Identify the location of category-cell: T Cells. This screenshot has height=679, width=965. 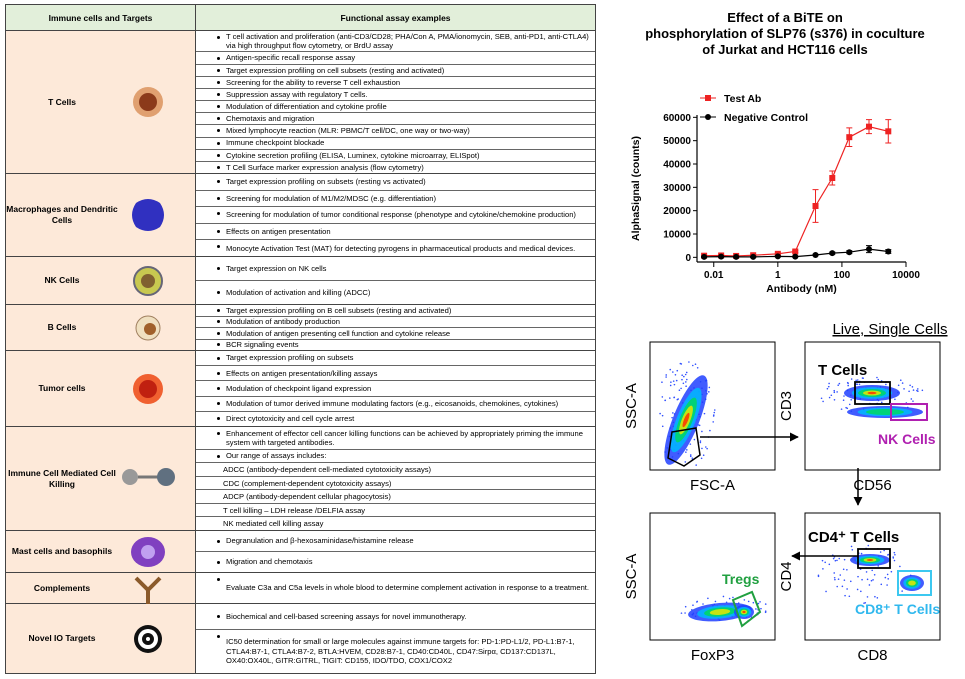
(101, 102).